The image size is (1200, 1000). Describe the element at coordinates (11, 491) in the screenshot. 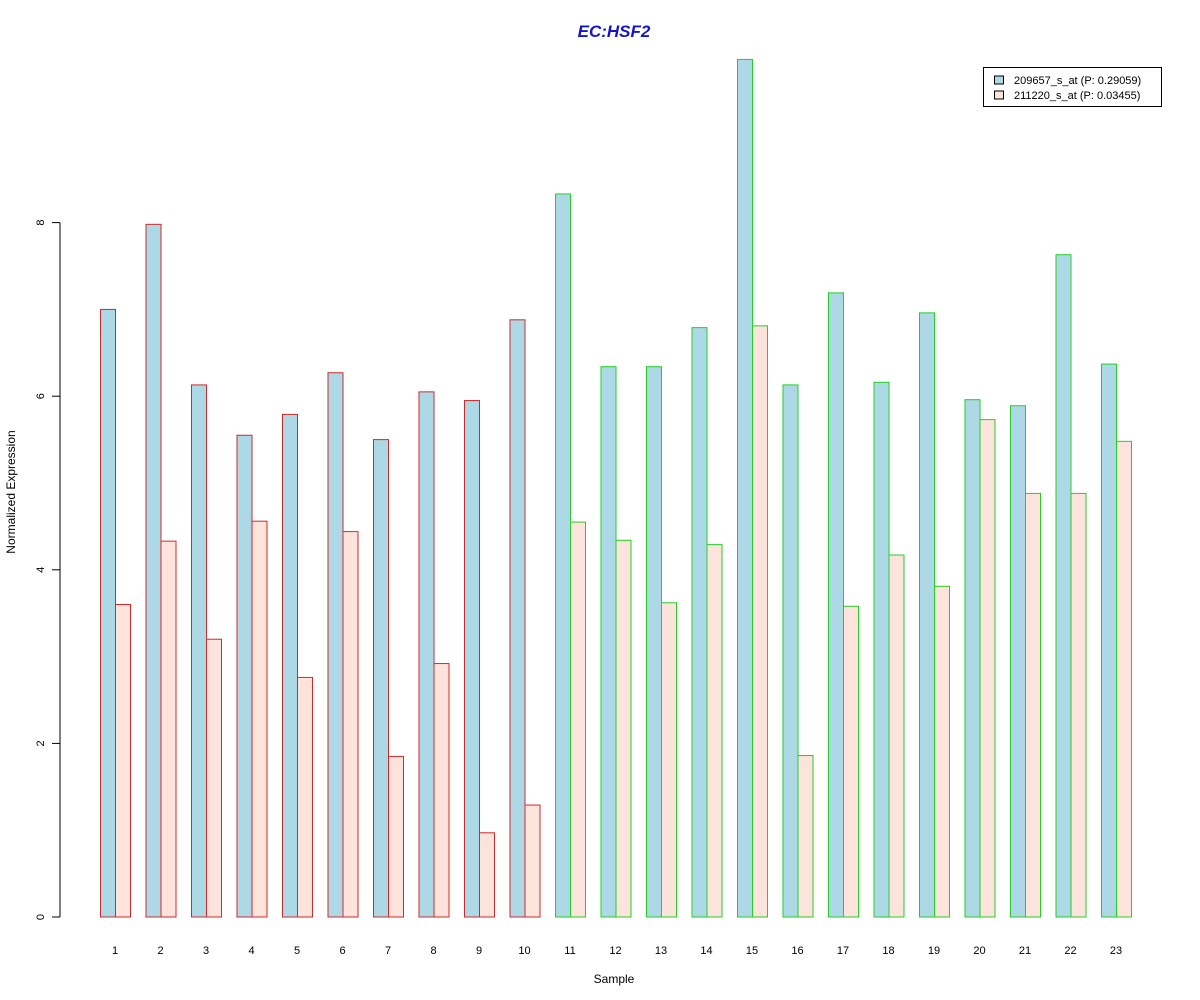

I see `y-axis-label: Normalized Expression` at that location.